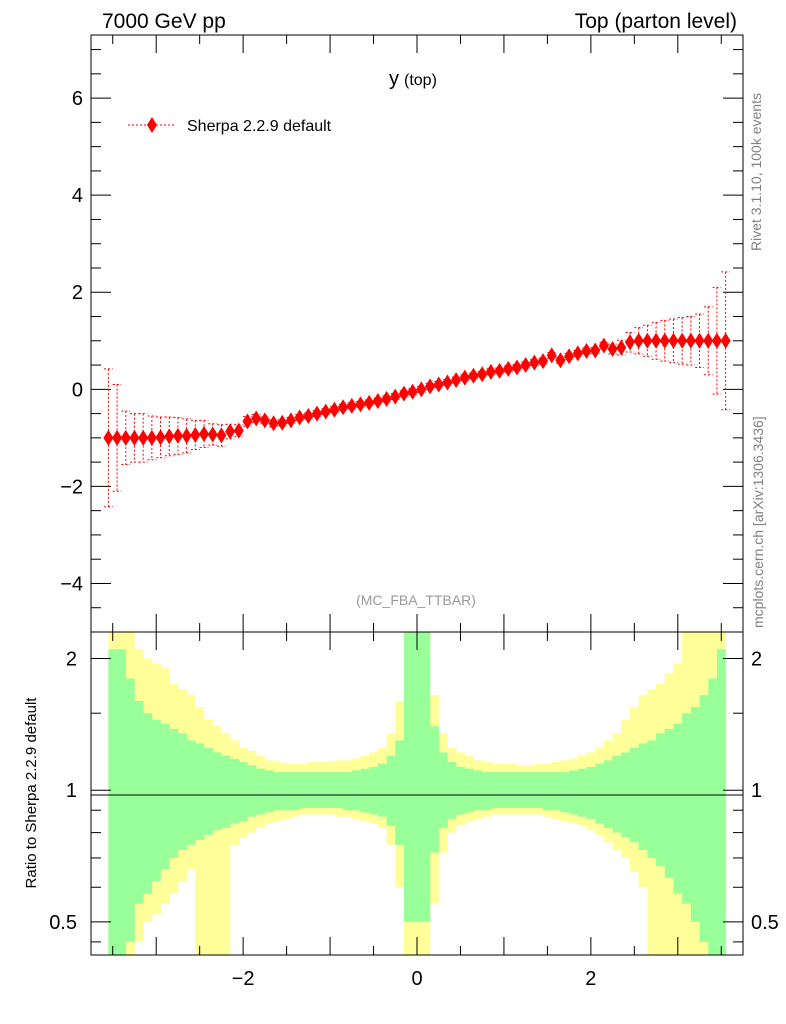  I want to click on ratio-y-tick-label-right: 2, so click(756, 660).